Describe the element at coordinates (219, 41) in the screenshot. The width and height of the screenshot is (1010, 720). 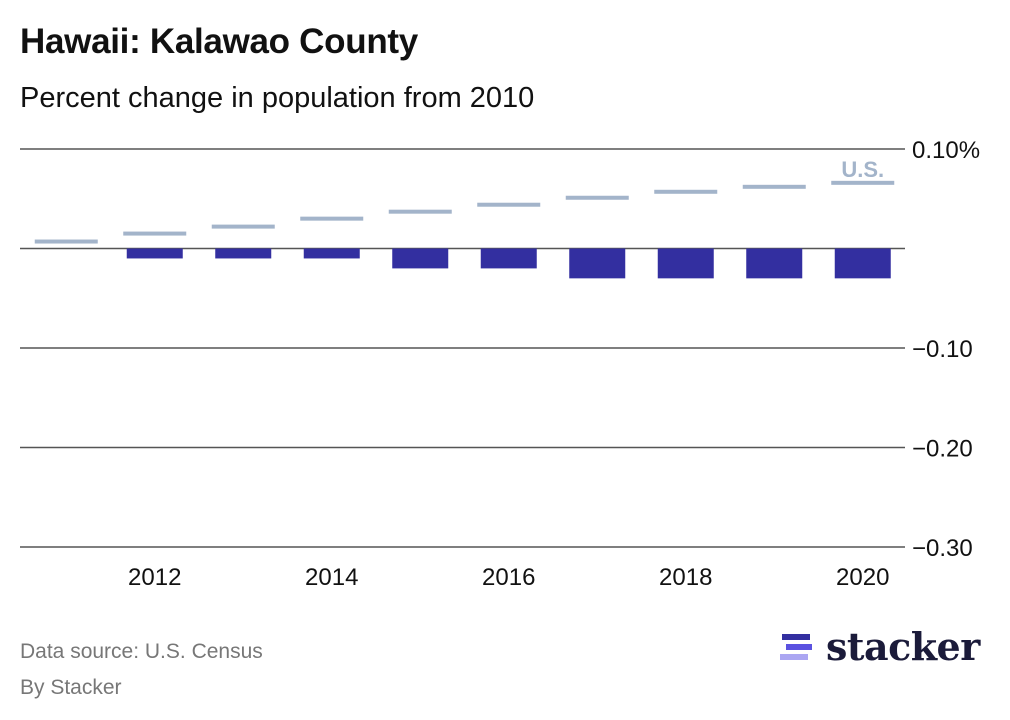
I see `chart-title: Hawaii: Kalawao County` at that location.